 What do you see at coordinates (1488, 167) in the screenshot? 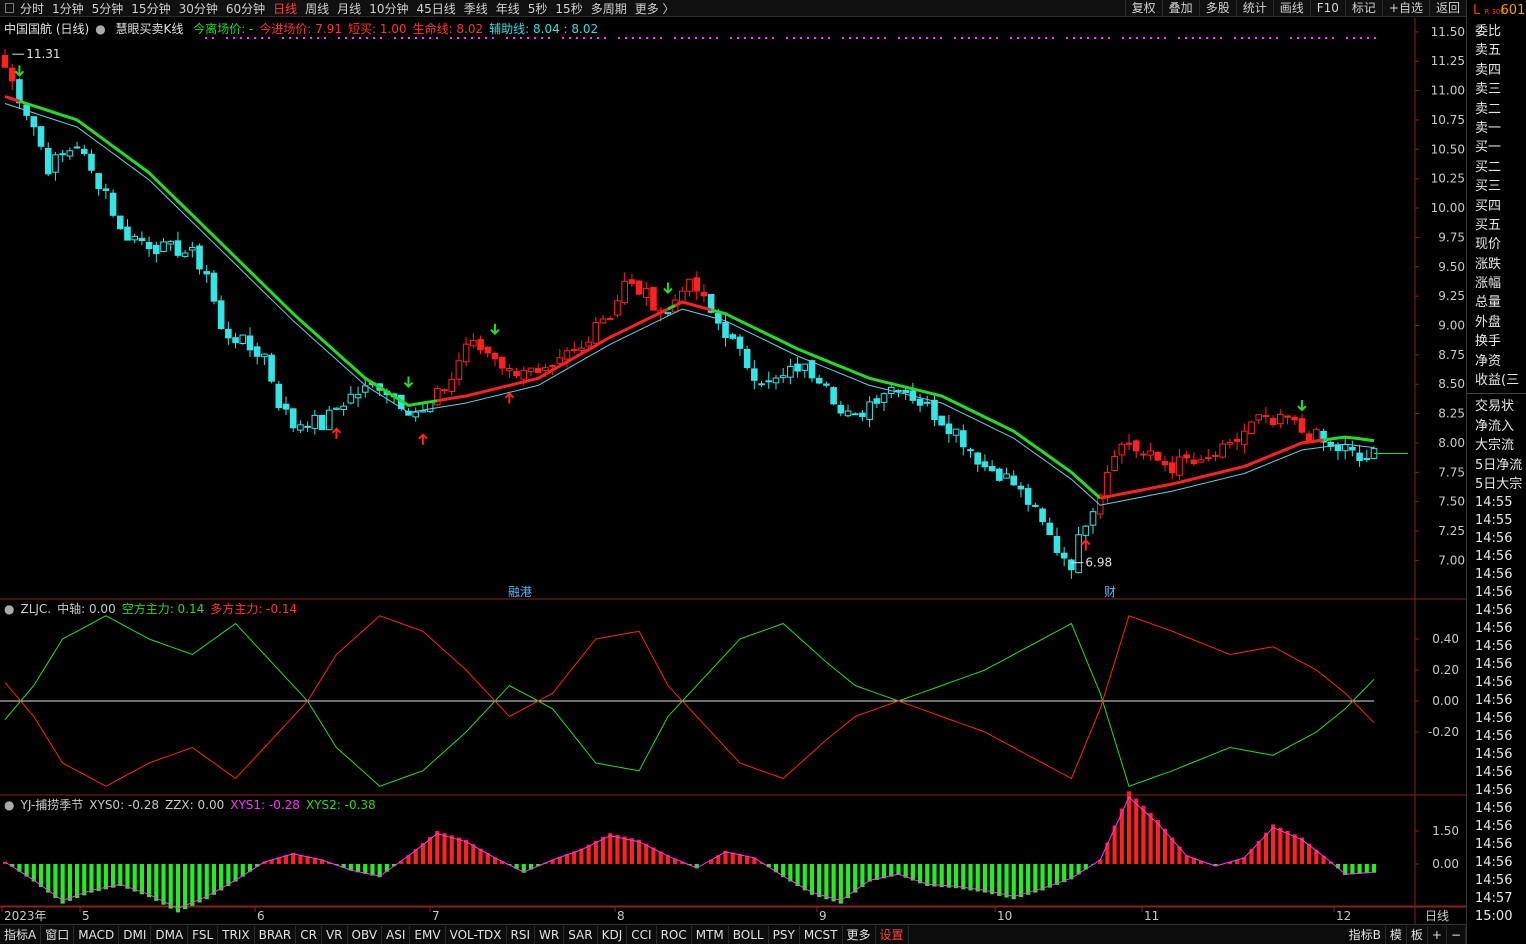
I see `quote-field-7: 买二` at bounding box center [1488, 167].